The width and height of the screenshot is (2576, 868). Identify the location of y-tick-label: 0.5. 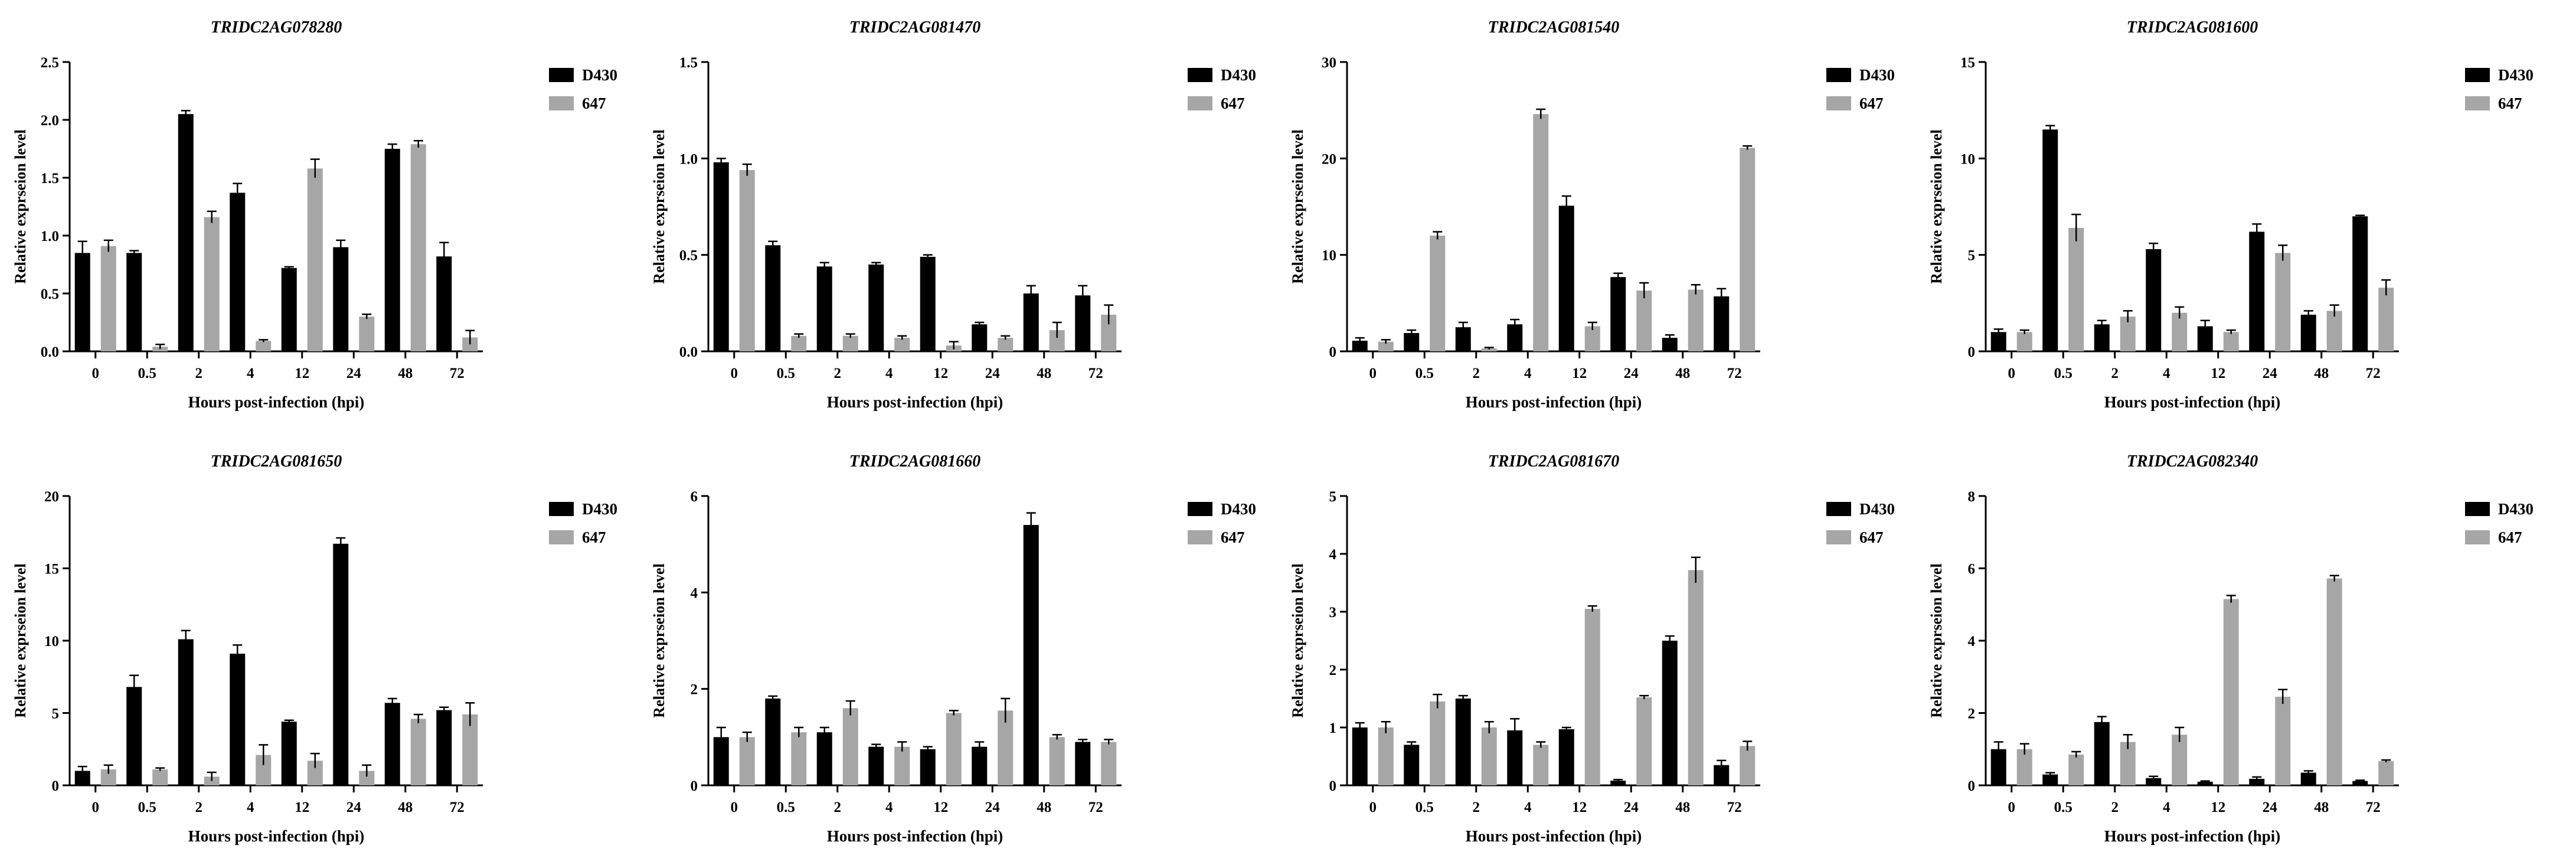
(50, 294).